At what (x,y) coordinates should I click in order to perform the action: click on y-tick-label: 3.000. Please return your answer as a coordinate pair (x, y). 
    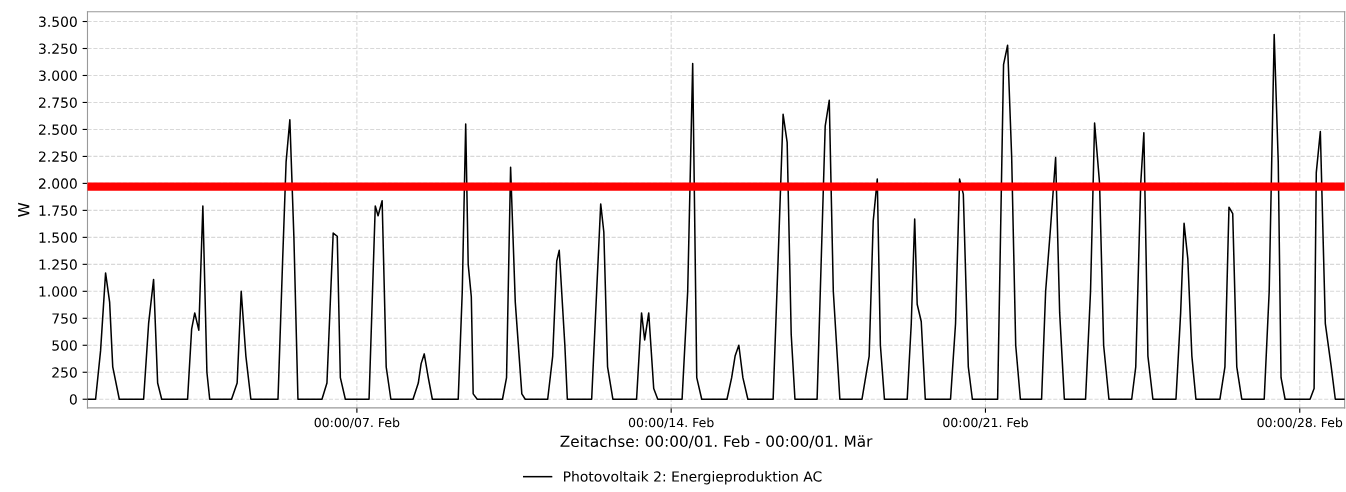
    Looking at the image, I should click on (58, 75).